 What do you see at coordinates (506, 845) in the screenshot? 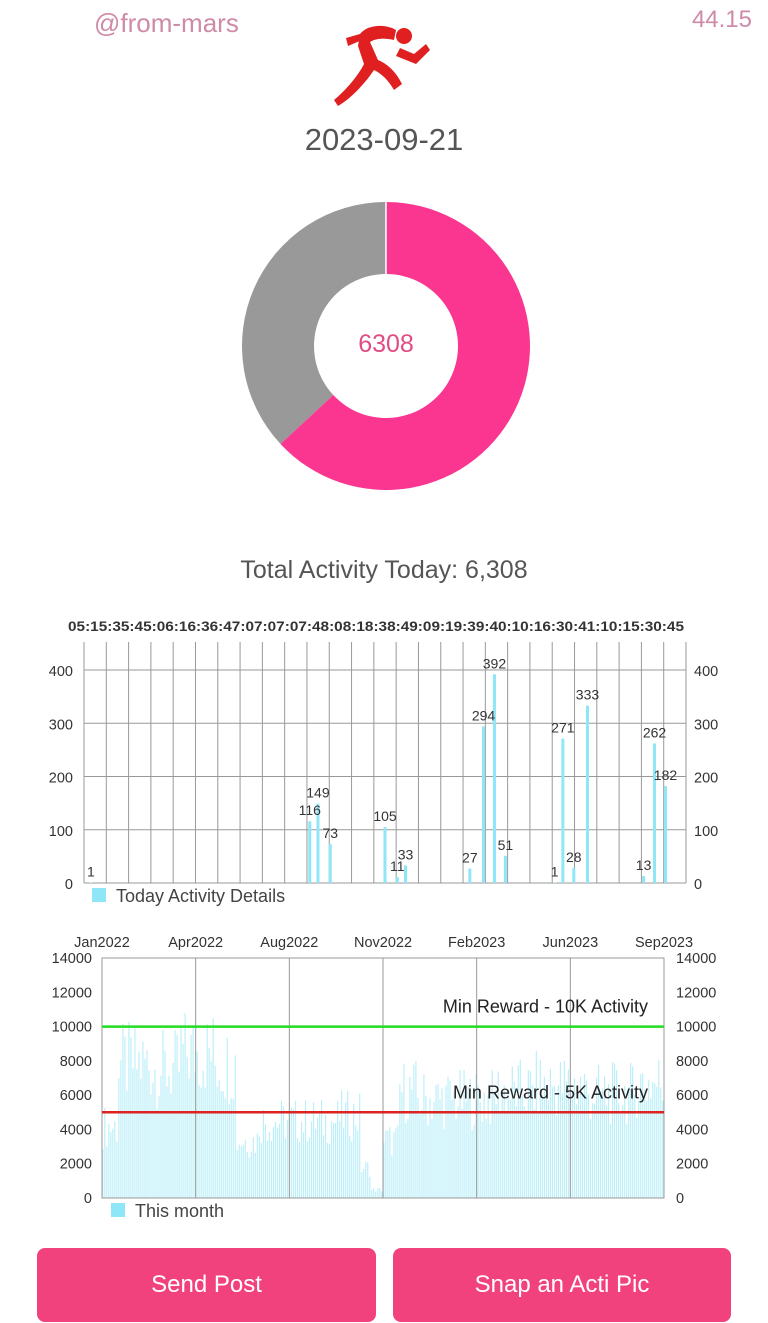
I see `chart1-bar-label: 51` at bounding box center [506, 845].